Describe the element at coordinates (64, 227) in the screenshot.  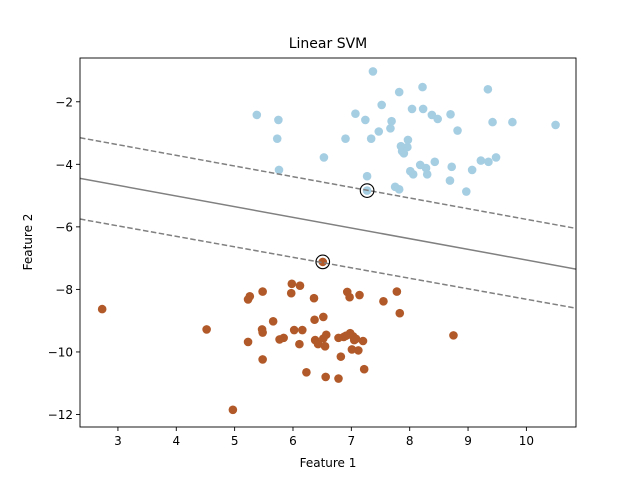
I see `y-tick-label: −6` at that location.